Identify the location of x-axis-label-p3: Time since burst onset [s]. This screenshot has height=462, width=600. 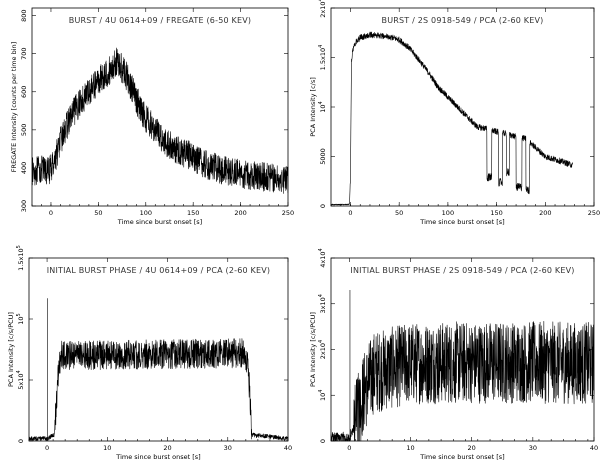
(157, 457).